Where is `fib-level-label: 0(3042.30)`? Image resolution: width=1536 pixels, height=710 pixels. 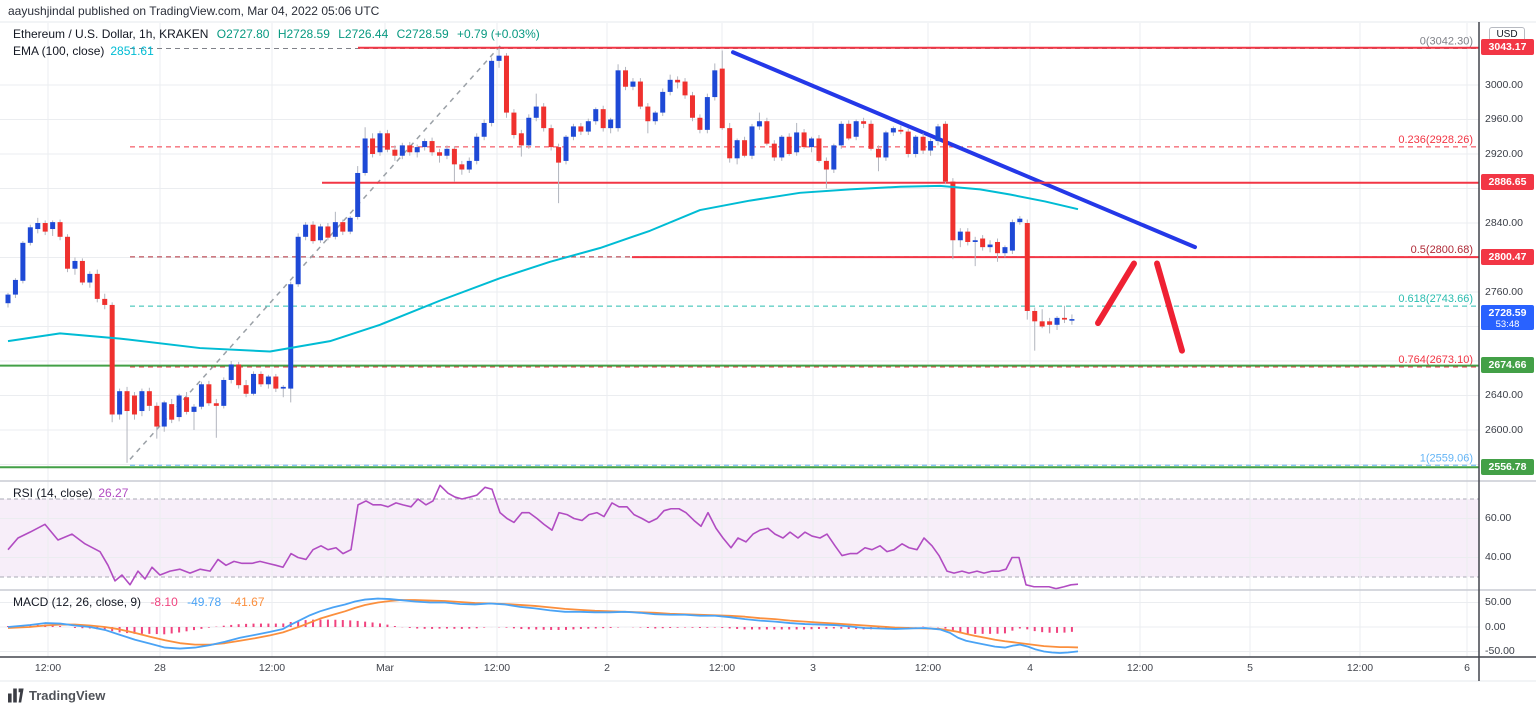 fib-level-label: 0(3042.30) is located at coordinates (1446, 42).